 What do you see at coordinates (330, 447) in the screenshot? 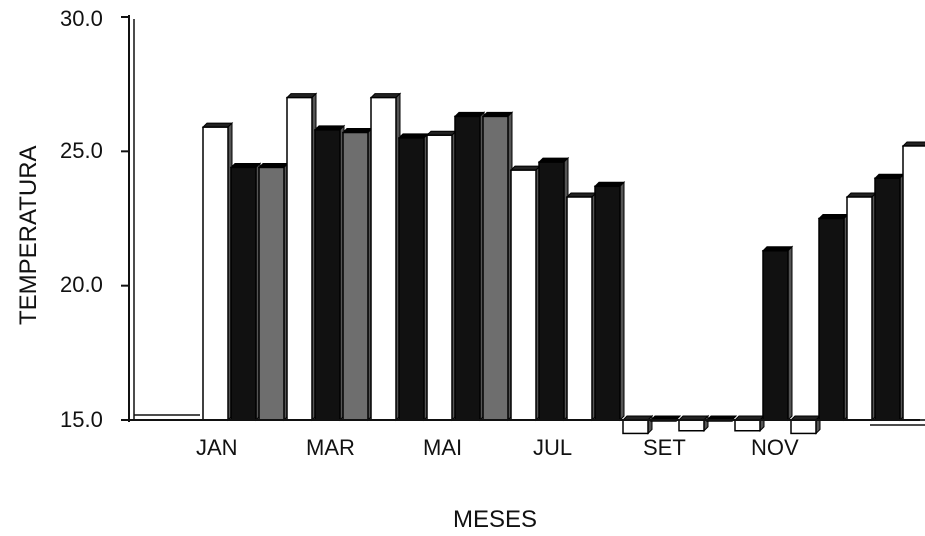
I see `x-tick-label-mar: MAR` at bounding box center [330, 447].